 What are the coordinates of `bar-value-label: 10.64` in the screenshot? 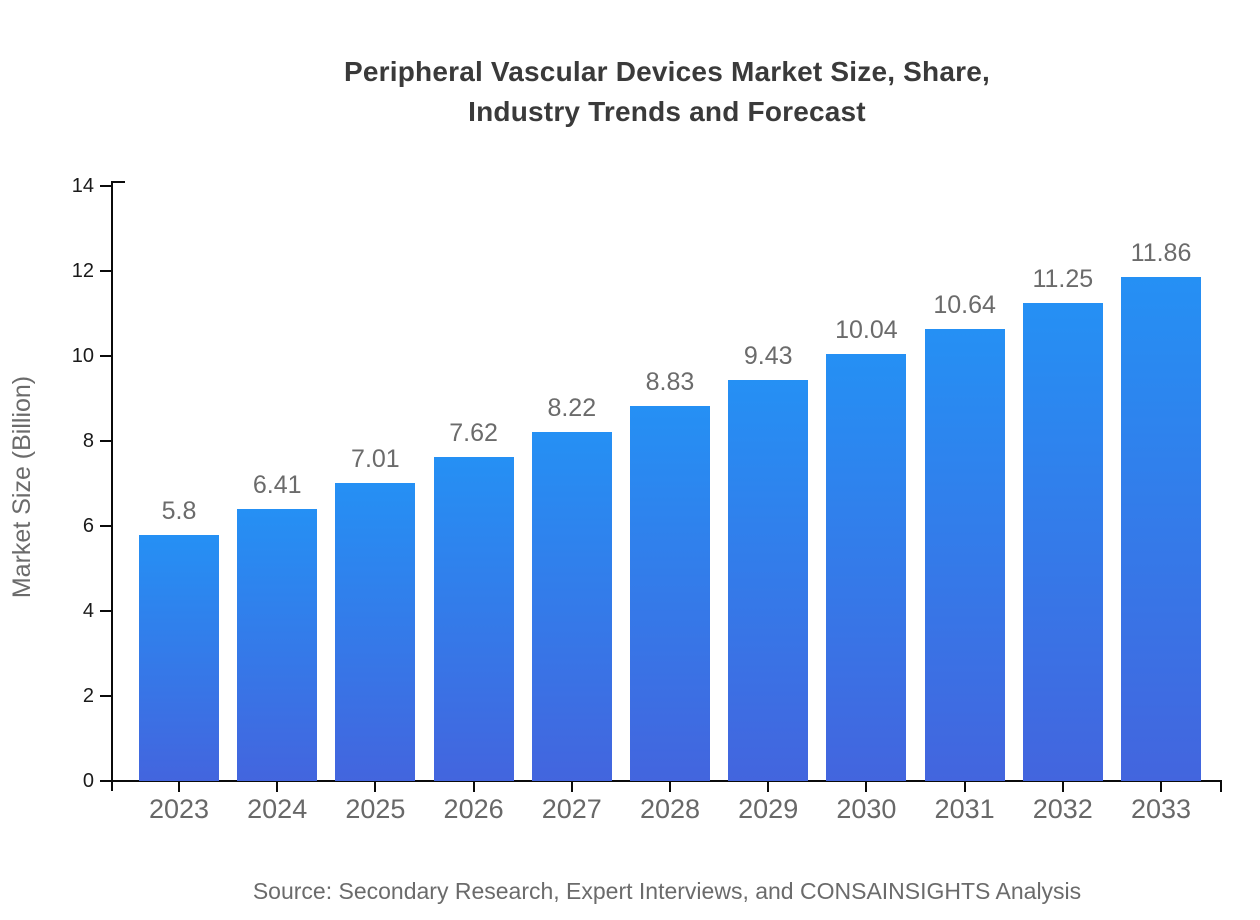 It's located at (964, 304).